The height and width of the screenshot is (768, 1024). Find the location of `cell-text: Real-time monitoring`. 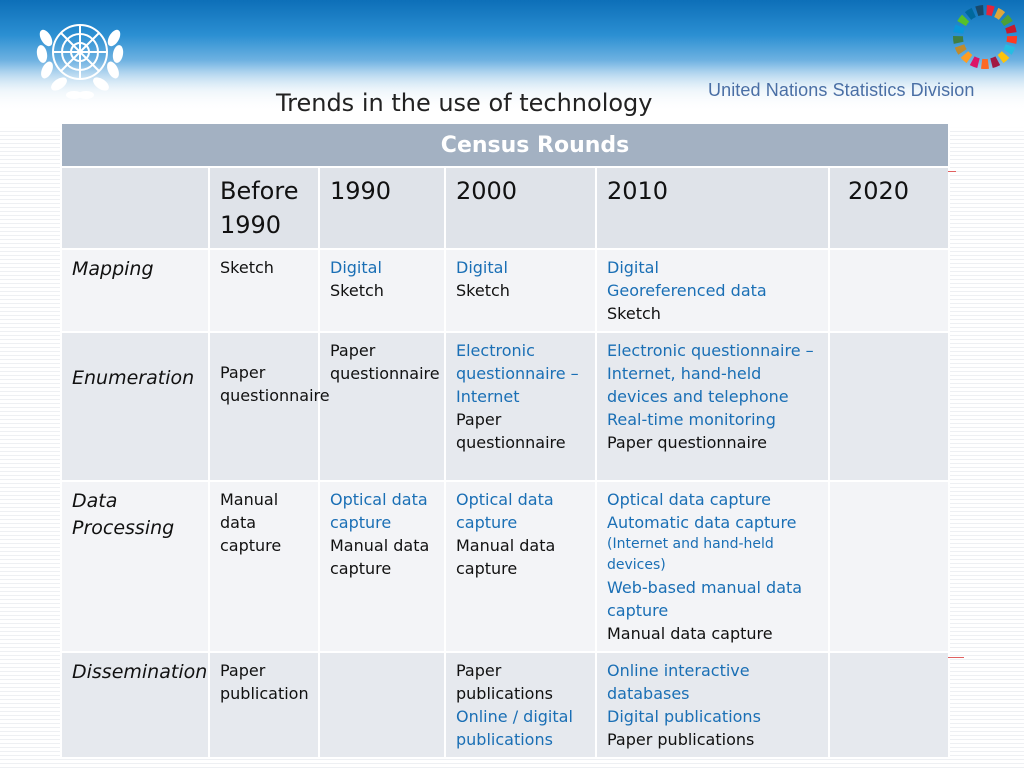

cell-text: Real-time monitoring is located at coordinates (691, 419).